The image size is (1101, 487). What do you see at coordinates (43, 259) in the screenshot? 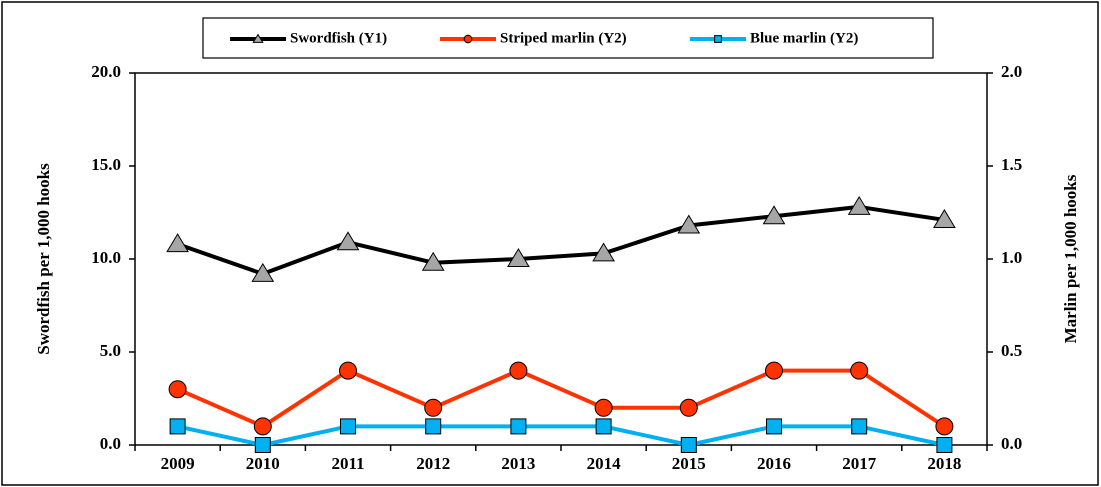
I see `y-axis-label: Swordfish per 1,000 hooks` at bounding box center [43, 259].